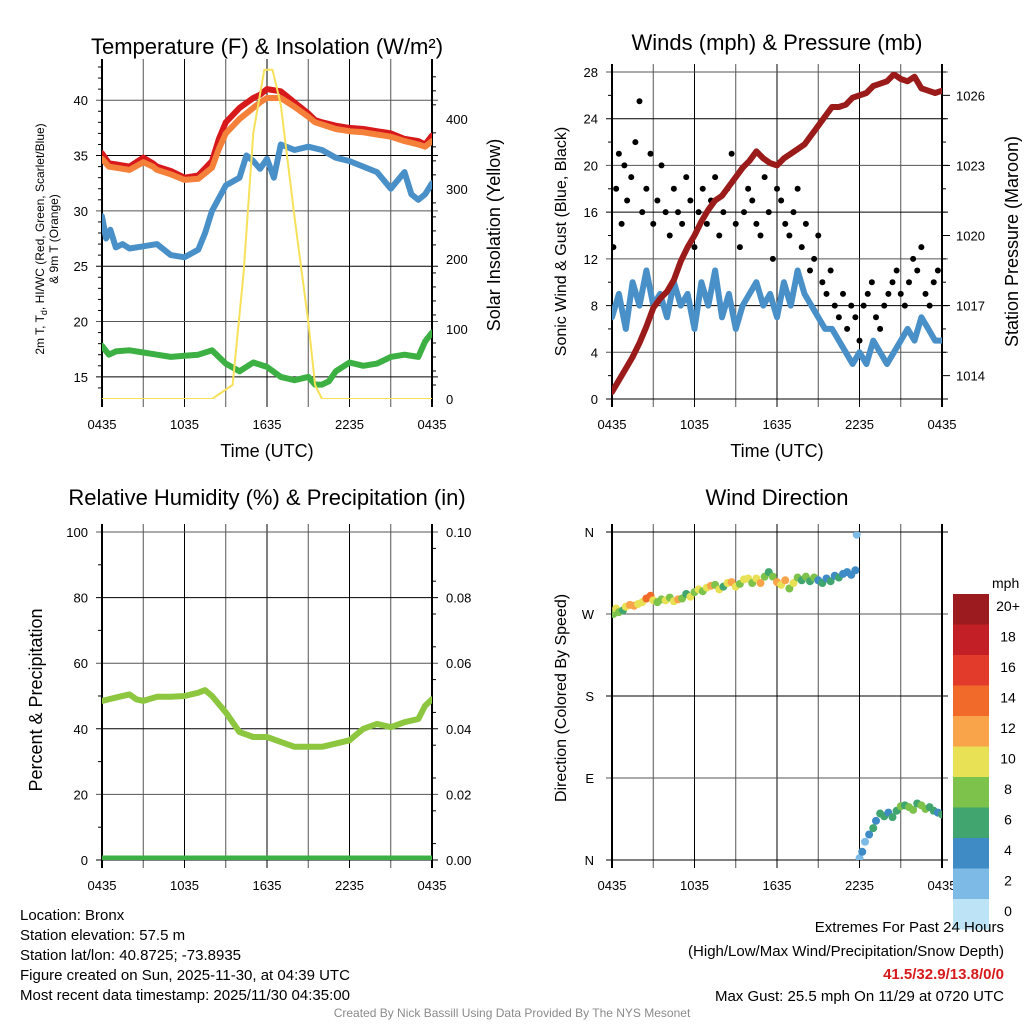 The width and height of the screenshot is (1024, 1024). What do you see at coordinates (494, 235) in the screenshot?
I see `y2-axis-label: Solar Insolation (Yellow)` at bounding box center [494, 235].